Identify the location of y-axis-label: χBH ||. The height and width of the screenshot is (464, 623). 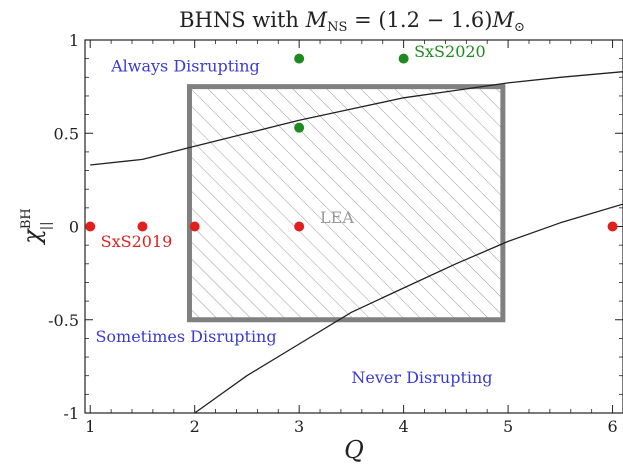
(36, 226).